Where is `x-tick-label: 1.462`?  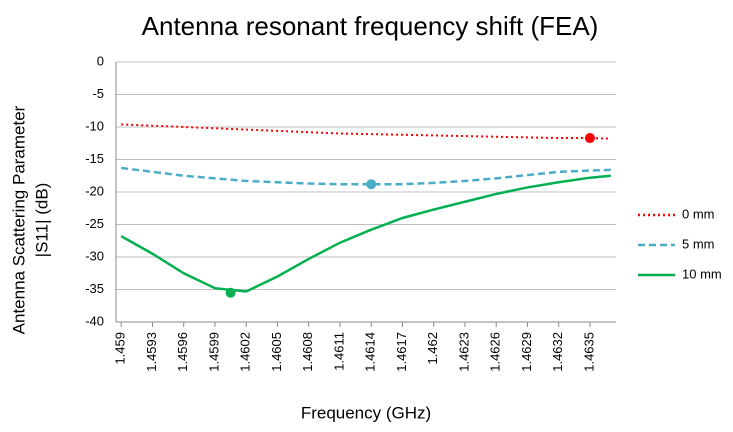 x-tick-label: 1.462 is located at coordinates (432, 348).